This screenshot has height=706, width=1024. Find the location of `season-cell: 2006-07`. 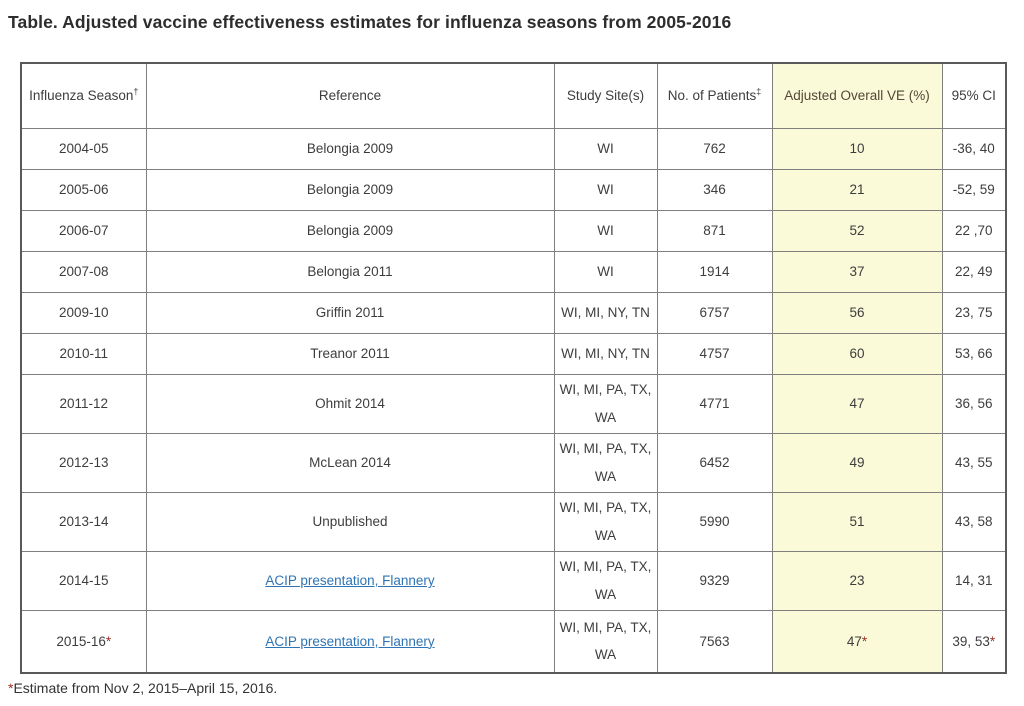

season-cell: 2006-07 is located at coordinates (83, 230).